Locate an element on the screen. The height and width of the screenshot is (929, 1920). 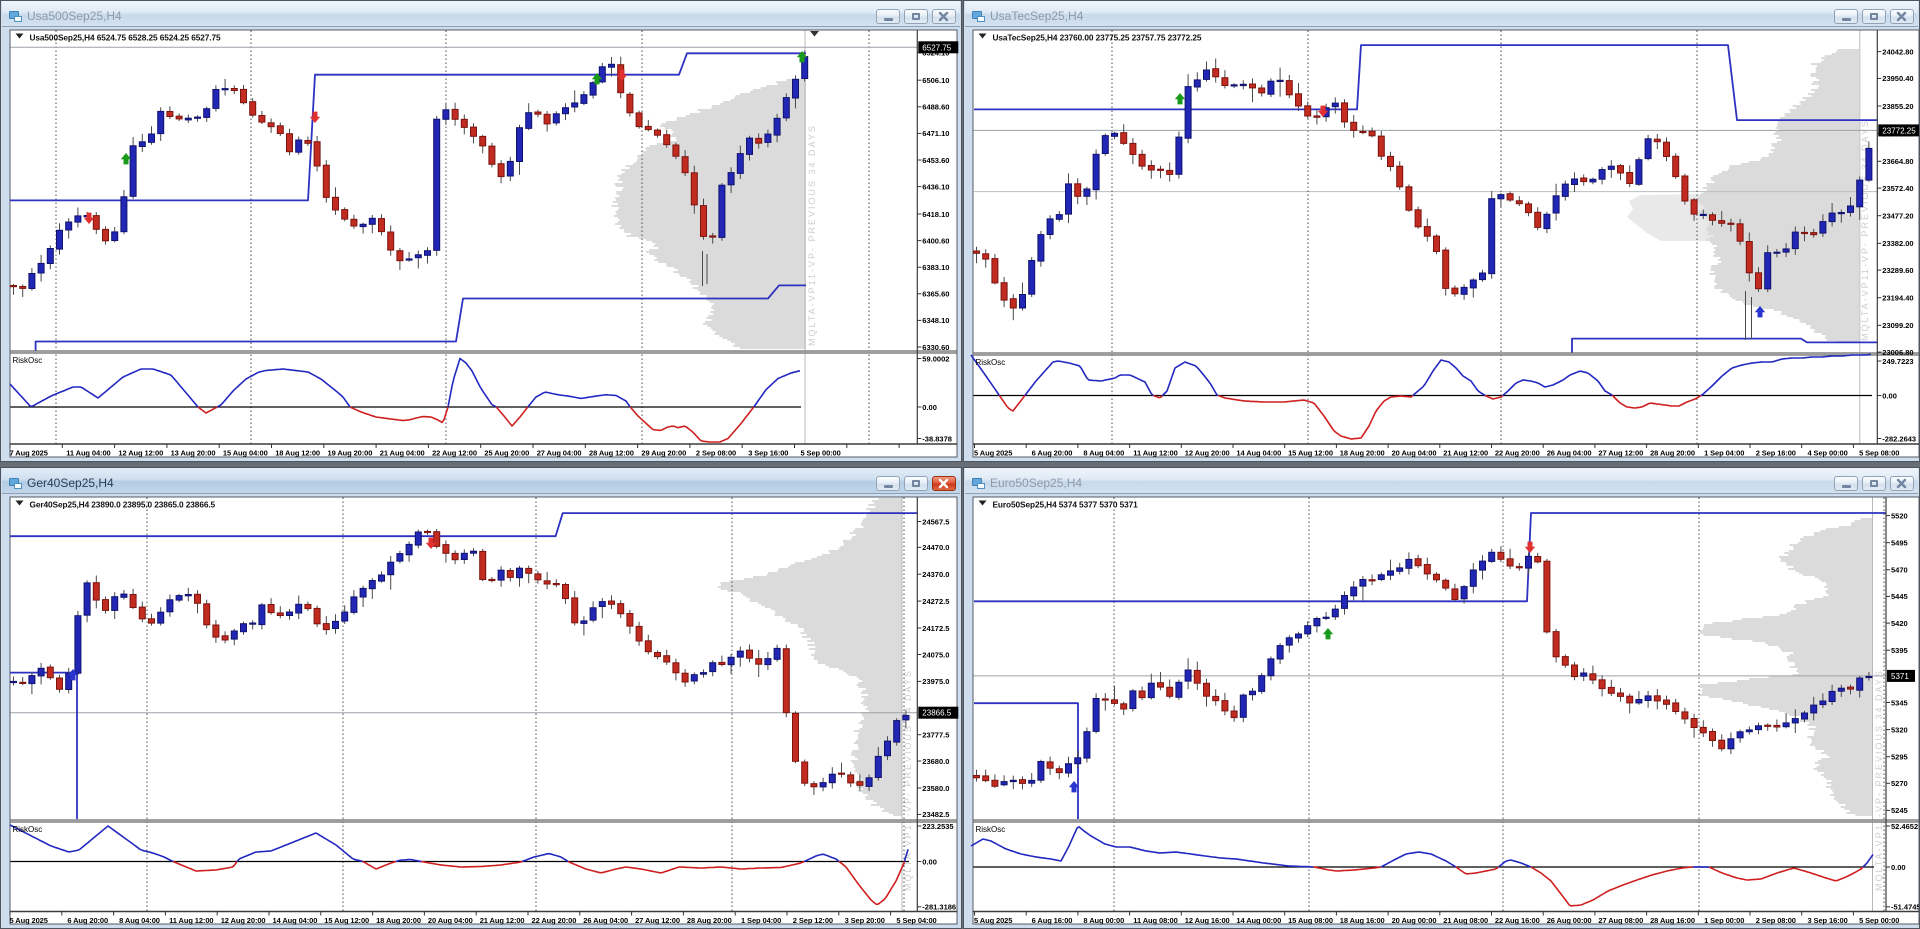
svg-text: 21 Aug 04:00 is located at coordinates (402, 453).